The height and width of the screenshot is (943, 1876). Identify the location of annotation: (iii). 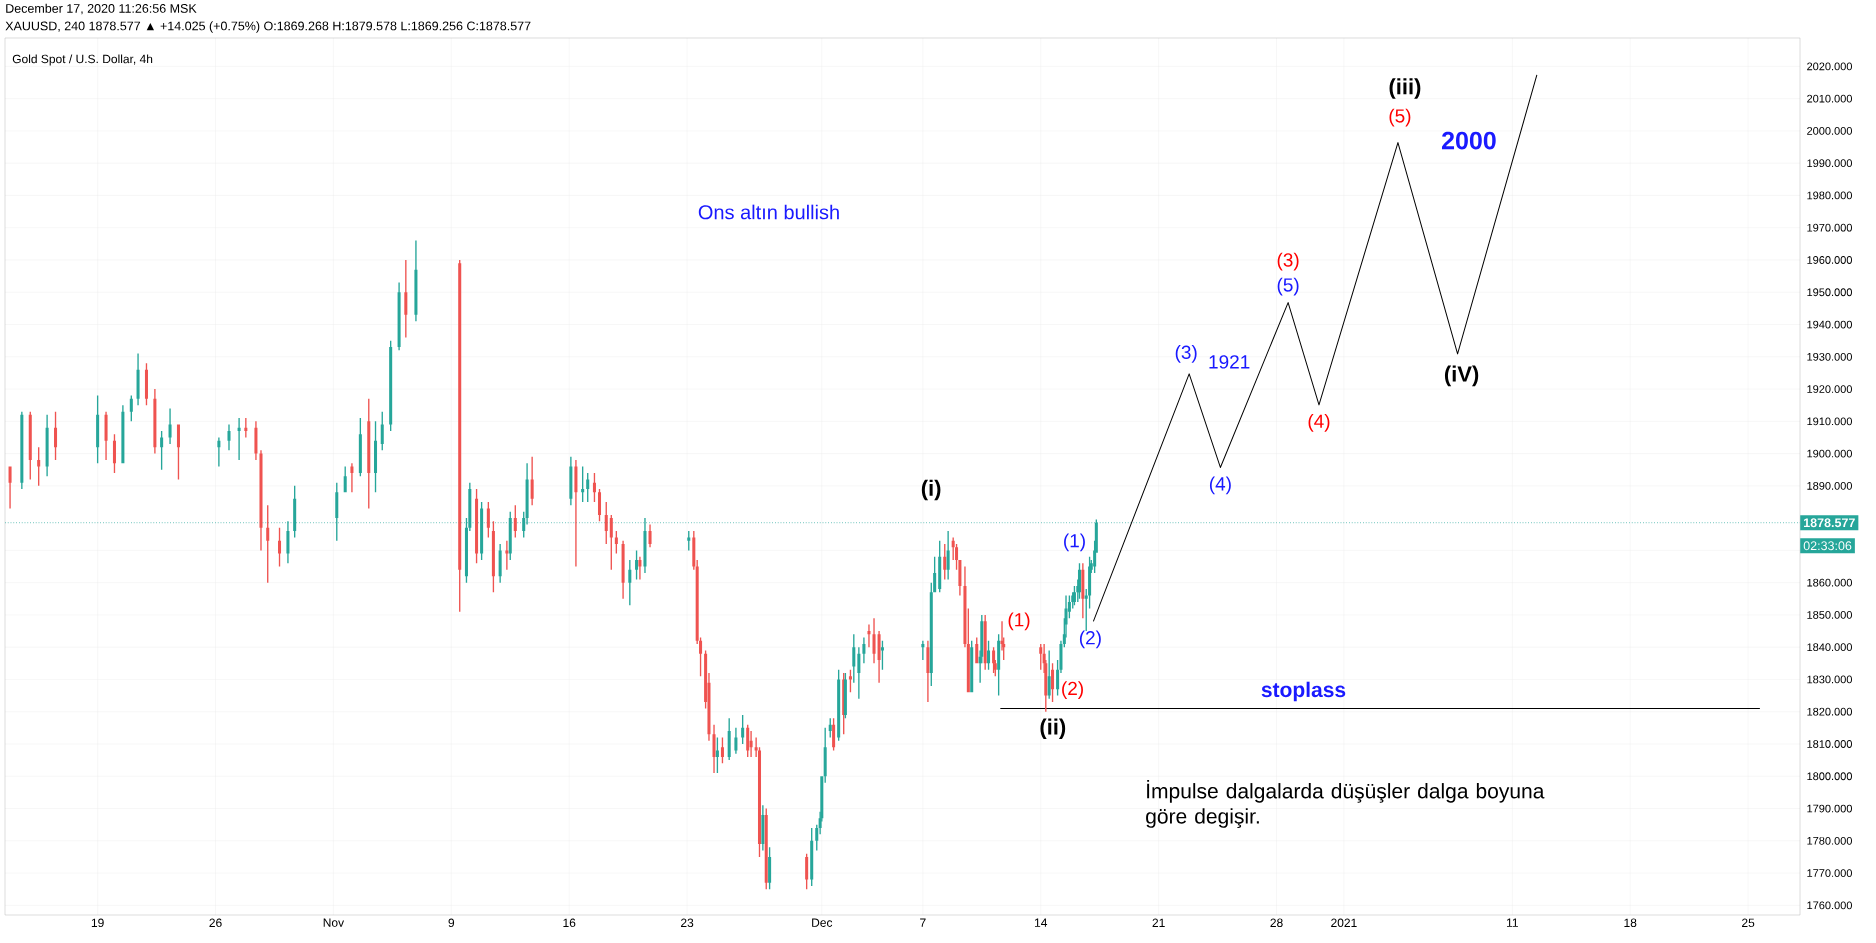
(1405, 88).